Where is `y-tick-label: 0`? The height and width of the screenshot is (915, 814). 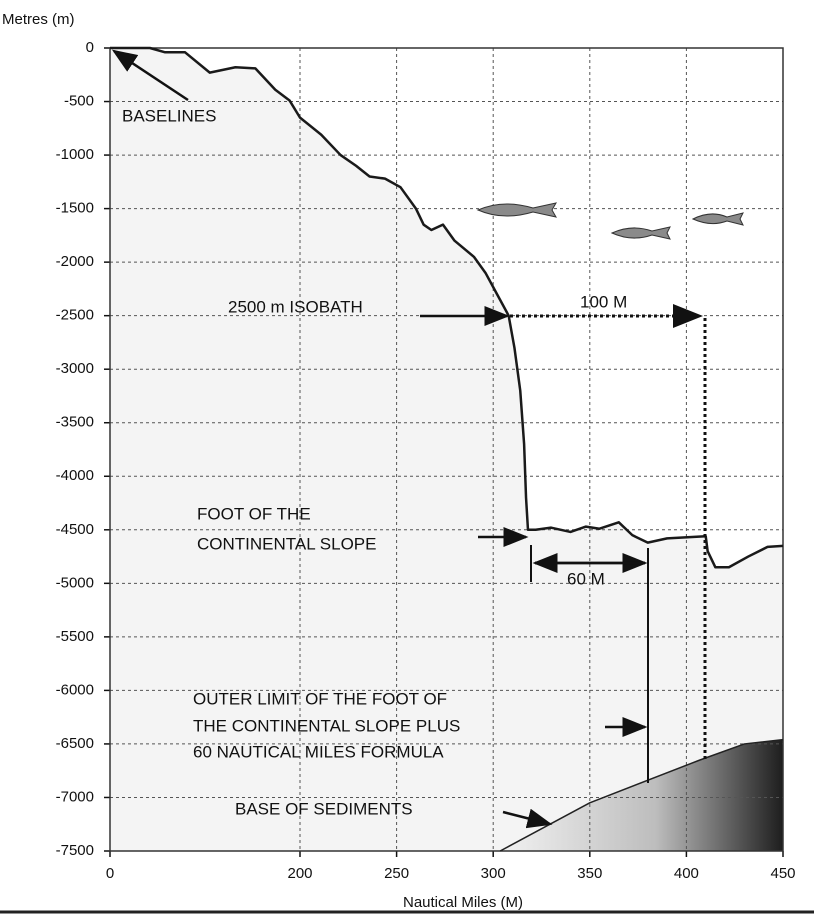
y-tick-label: 0 is located at coordinates (90, 47).